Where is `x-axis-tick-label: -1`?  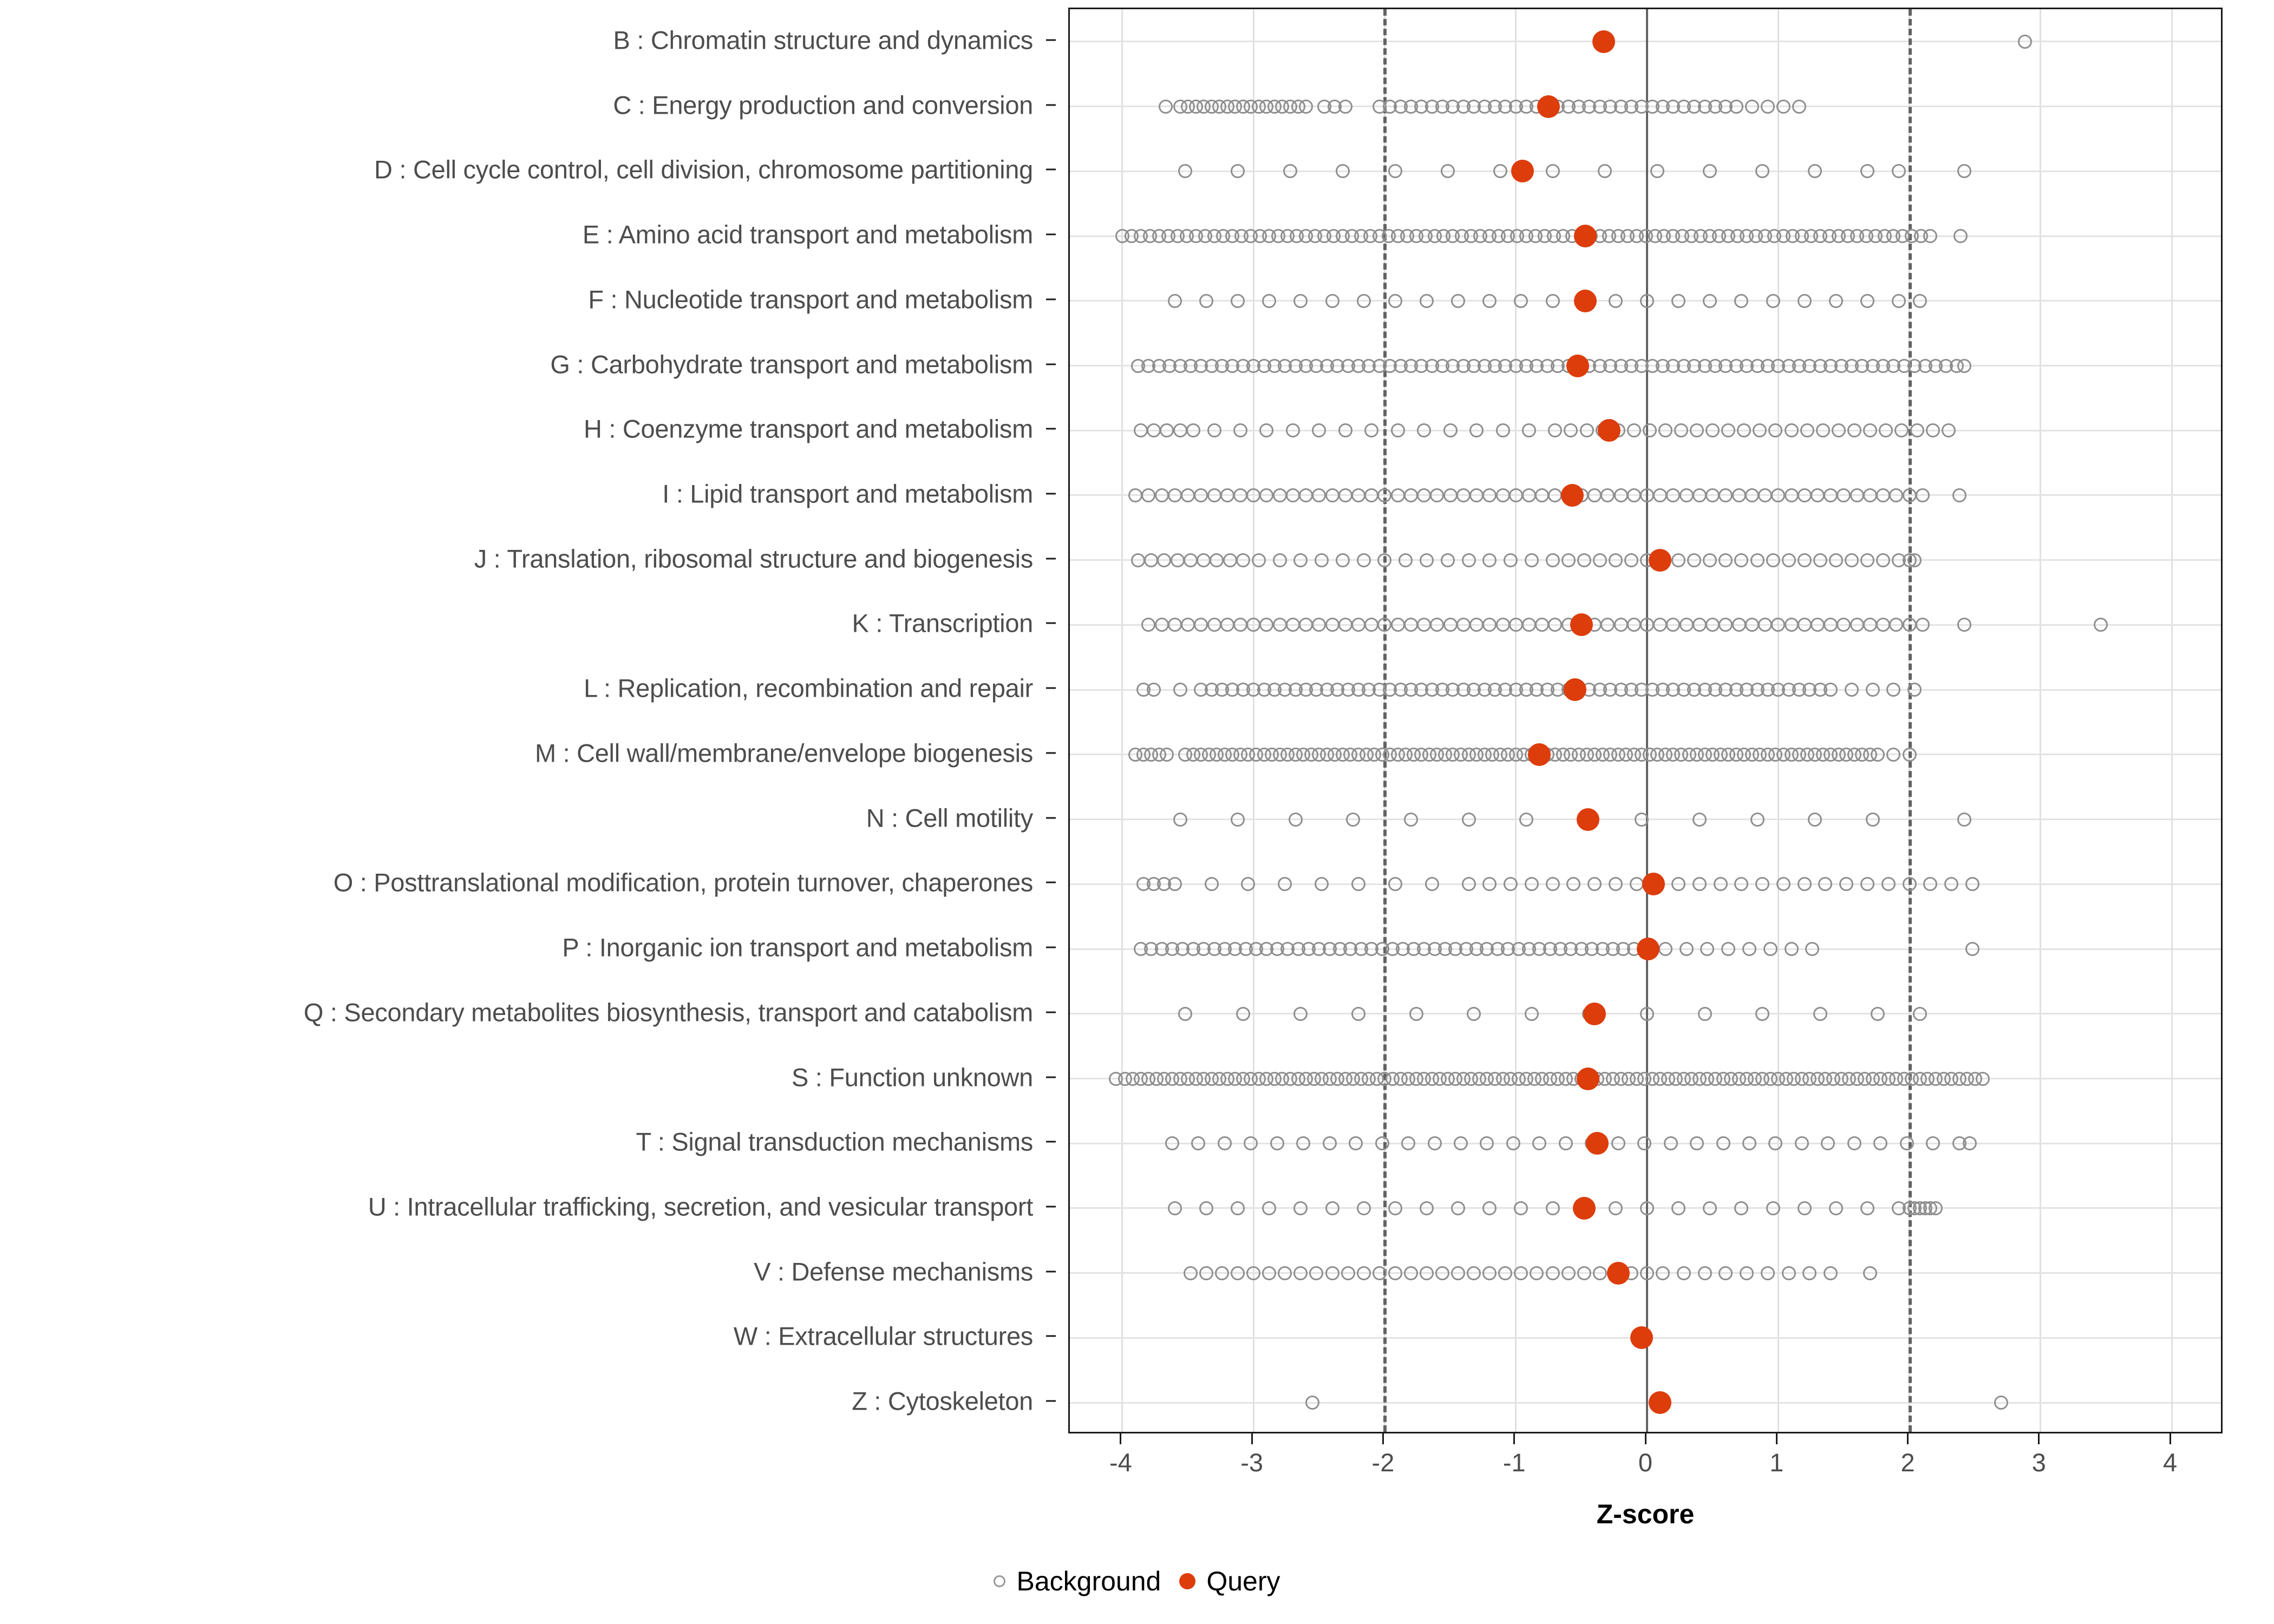 x-axis-tick-label: -1 is located at coordinates (1514, 1462).